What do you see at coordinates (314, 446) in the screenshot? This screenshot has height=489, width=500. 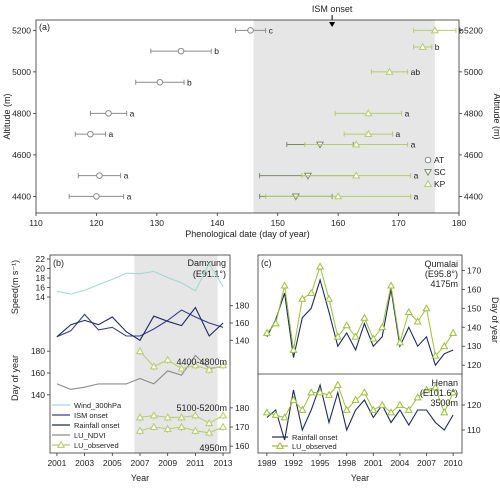 I see `legend-label: LU_observed` at bounding box center [314, 446].